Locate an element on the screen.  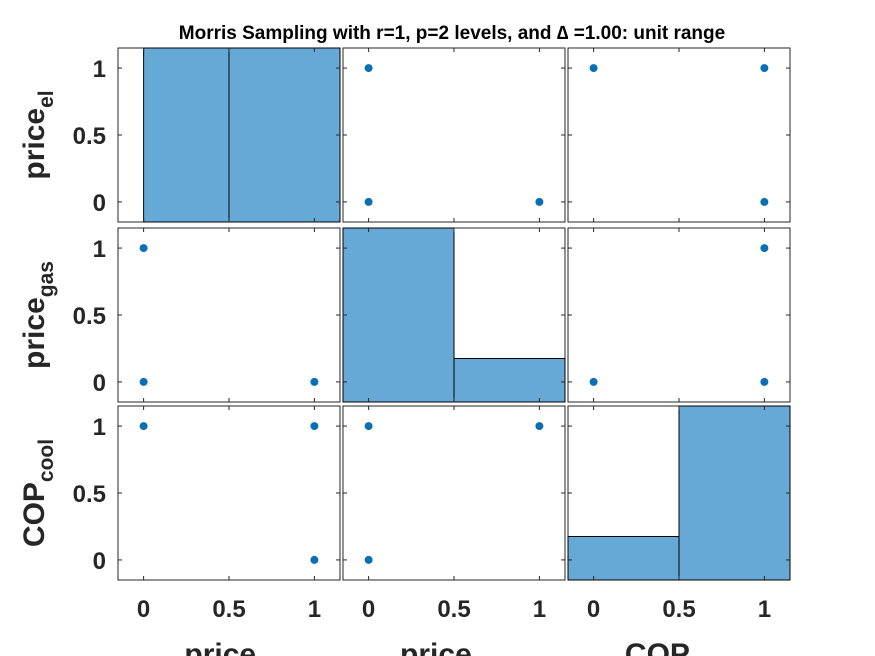
panel-r0-c2 is located at coordinates (679, 135).